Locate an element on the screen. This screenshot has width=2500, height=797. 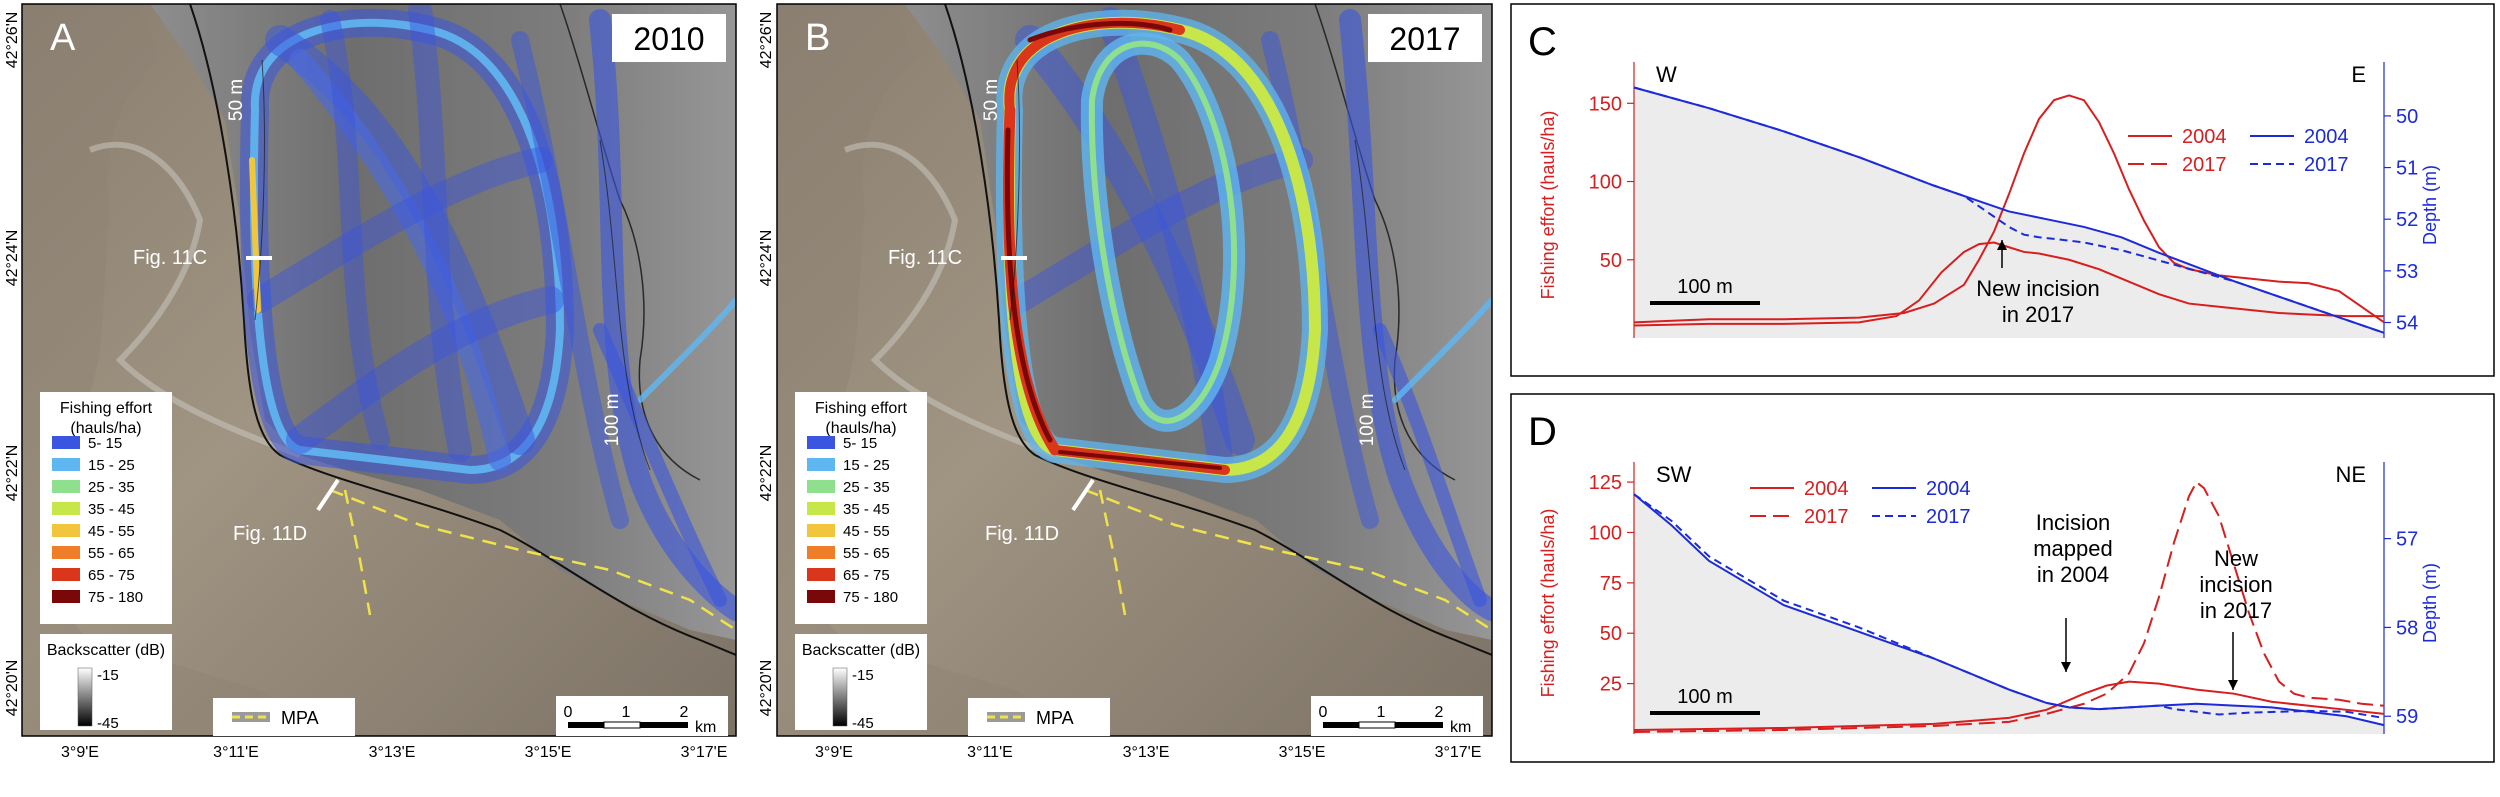
map-a-fig-11c: Fig. 11C is located at coordinates (170, 258).